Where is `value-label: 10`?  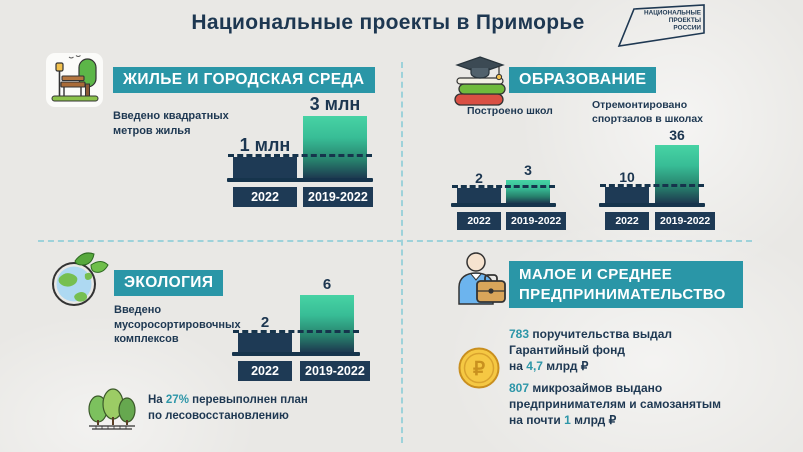
value-label: 10 is located at coordinates (627, 177).